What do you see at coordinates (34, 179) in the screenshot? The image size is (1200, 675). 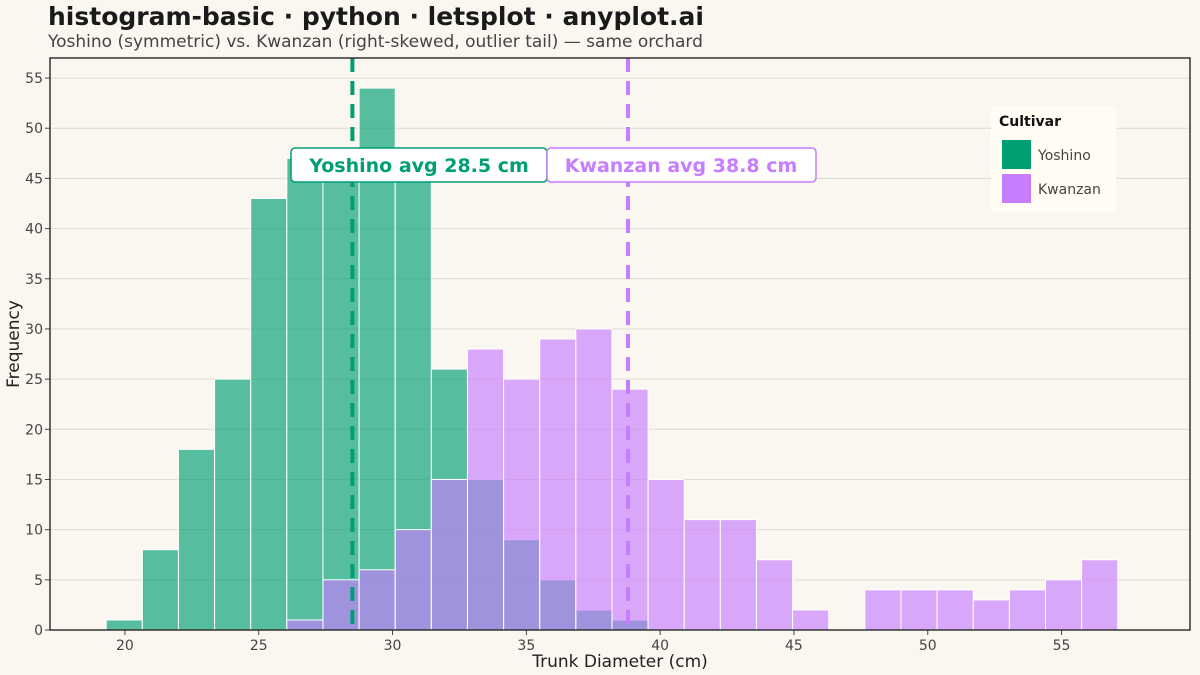 I see `y-tick-label-45: 45` at bounding box center [34, 179].